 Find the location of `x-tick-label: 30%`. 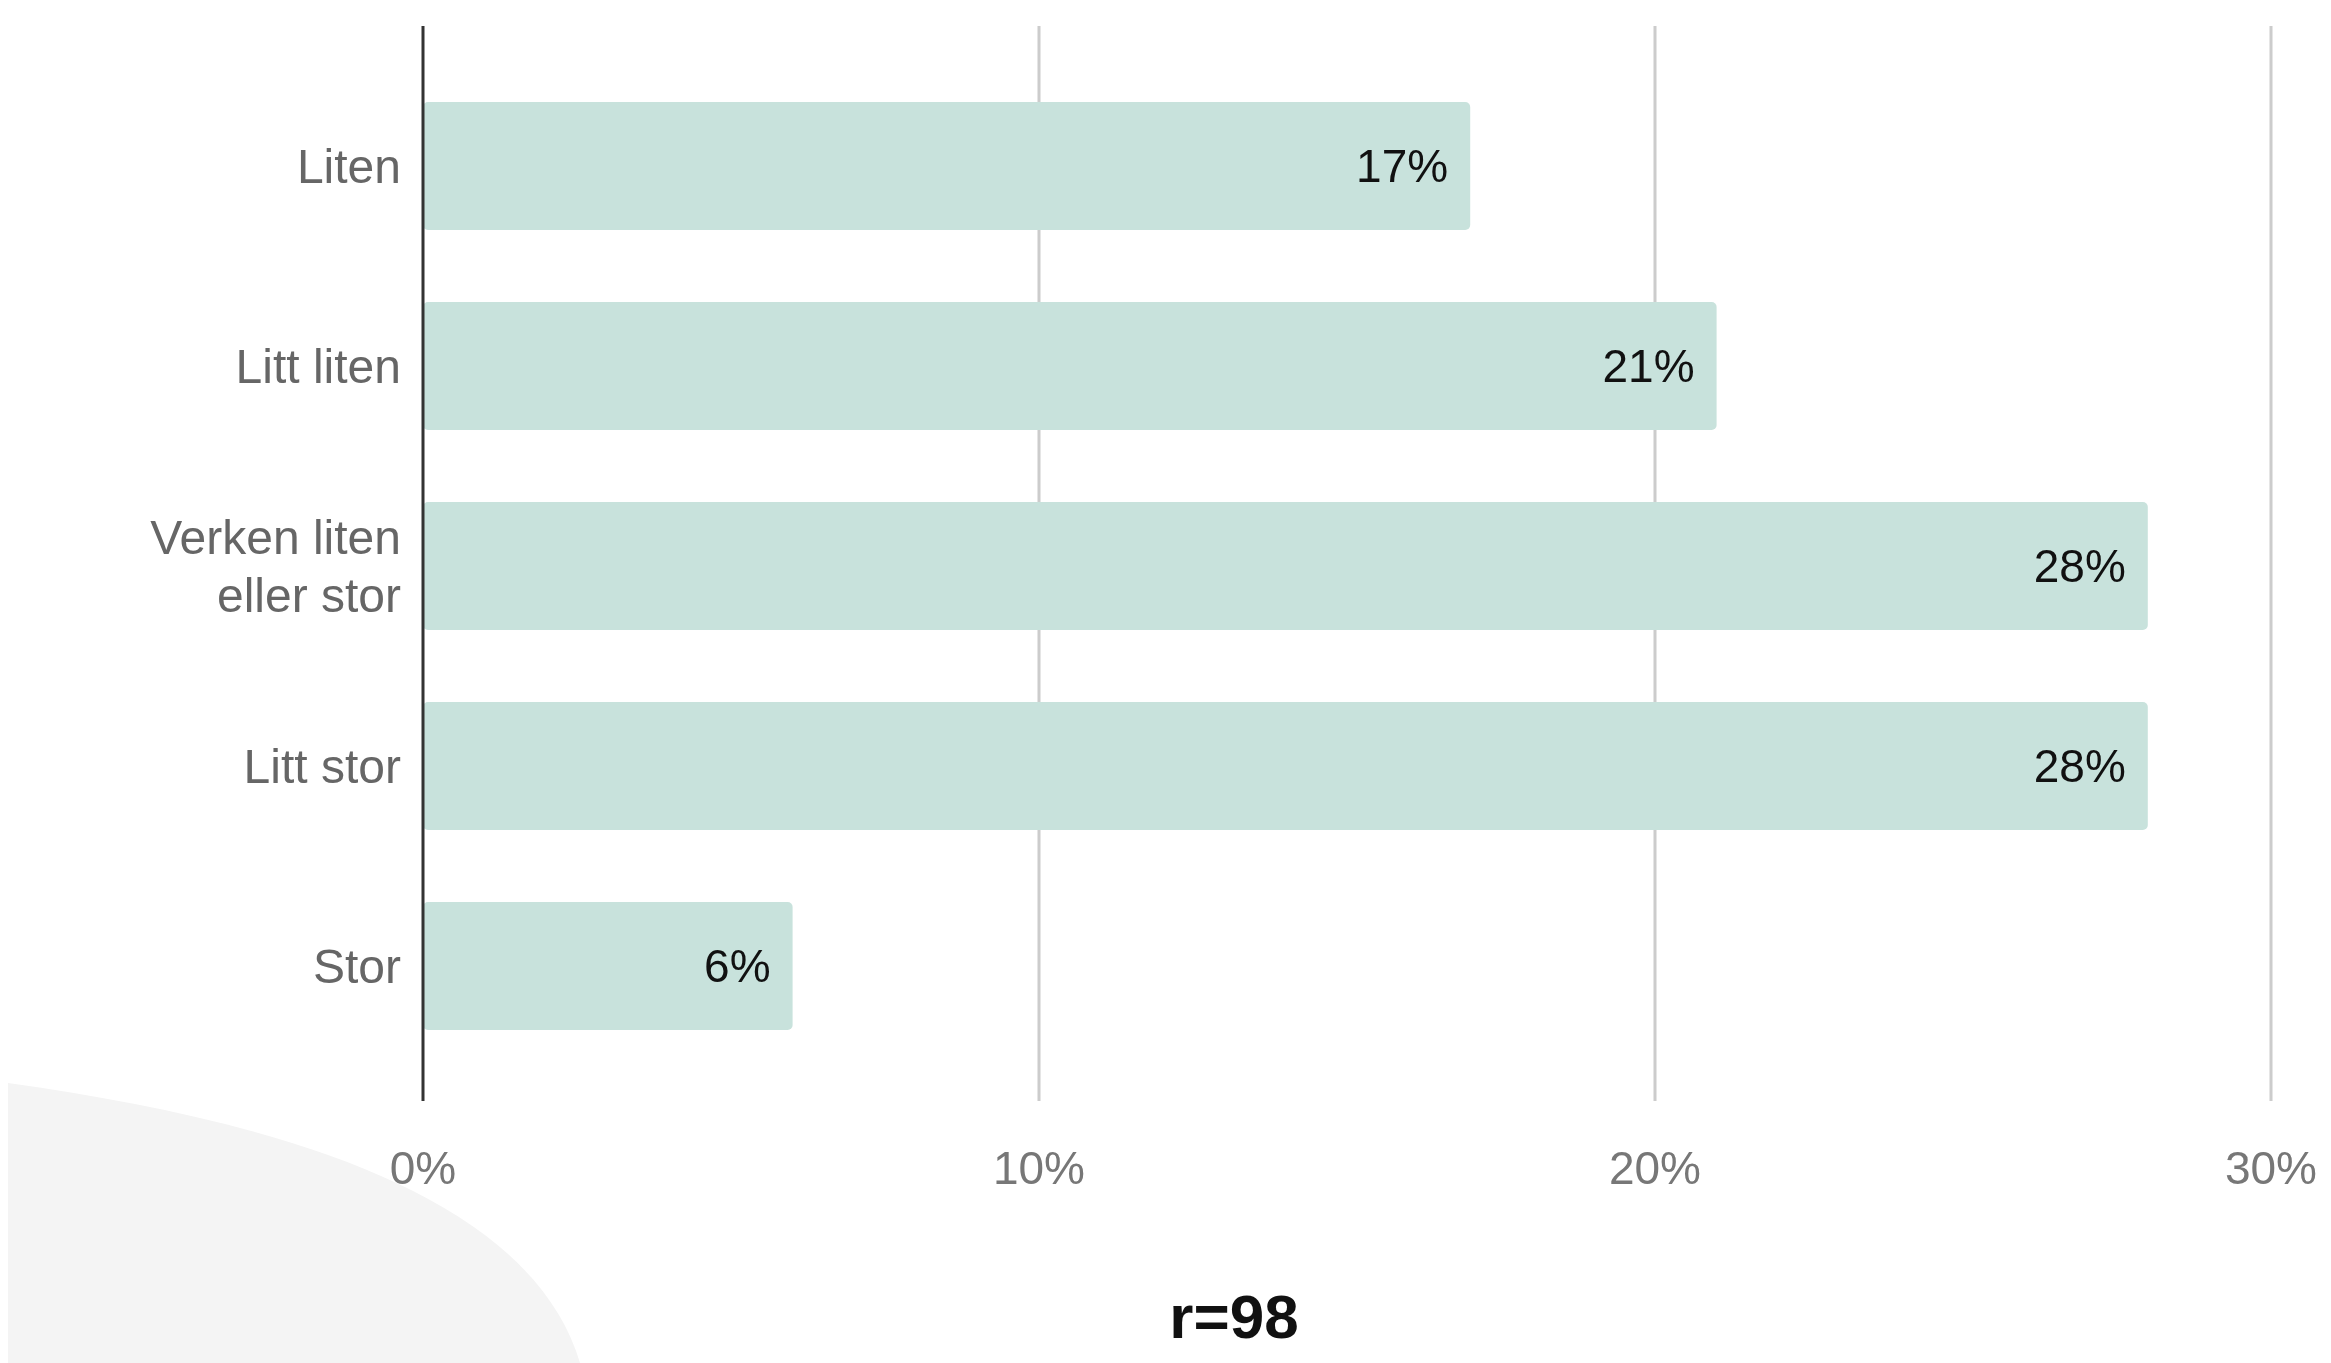

x-tick-label: 30% is located at coordinates (2271, 1168).